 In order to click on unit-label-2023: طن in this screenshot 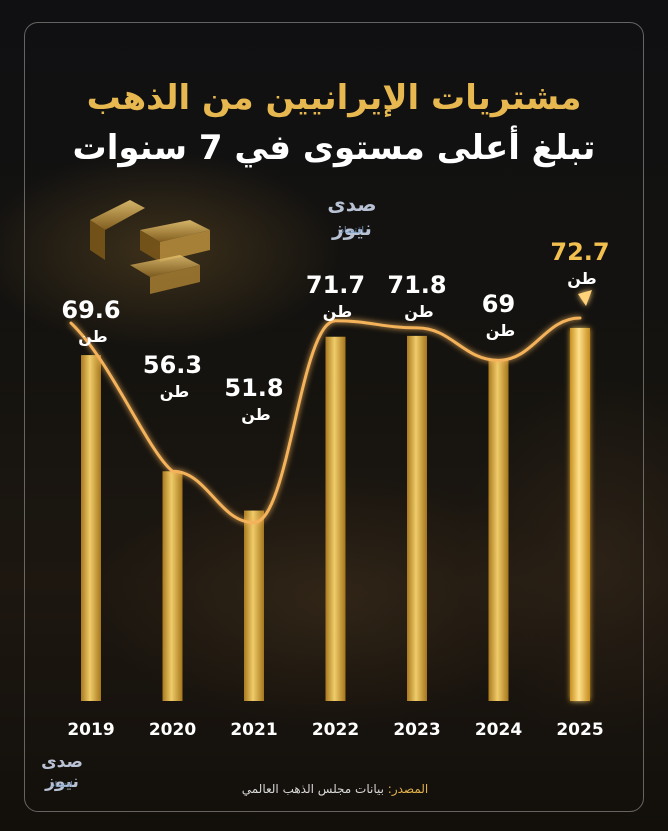, I will do `click(418, 311)`.